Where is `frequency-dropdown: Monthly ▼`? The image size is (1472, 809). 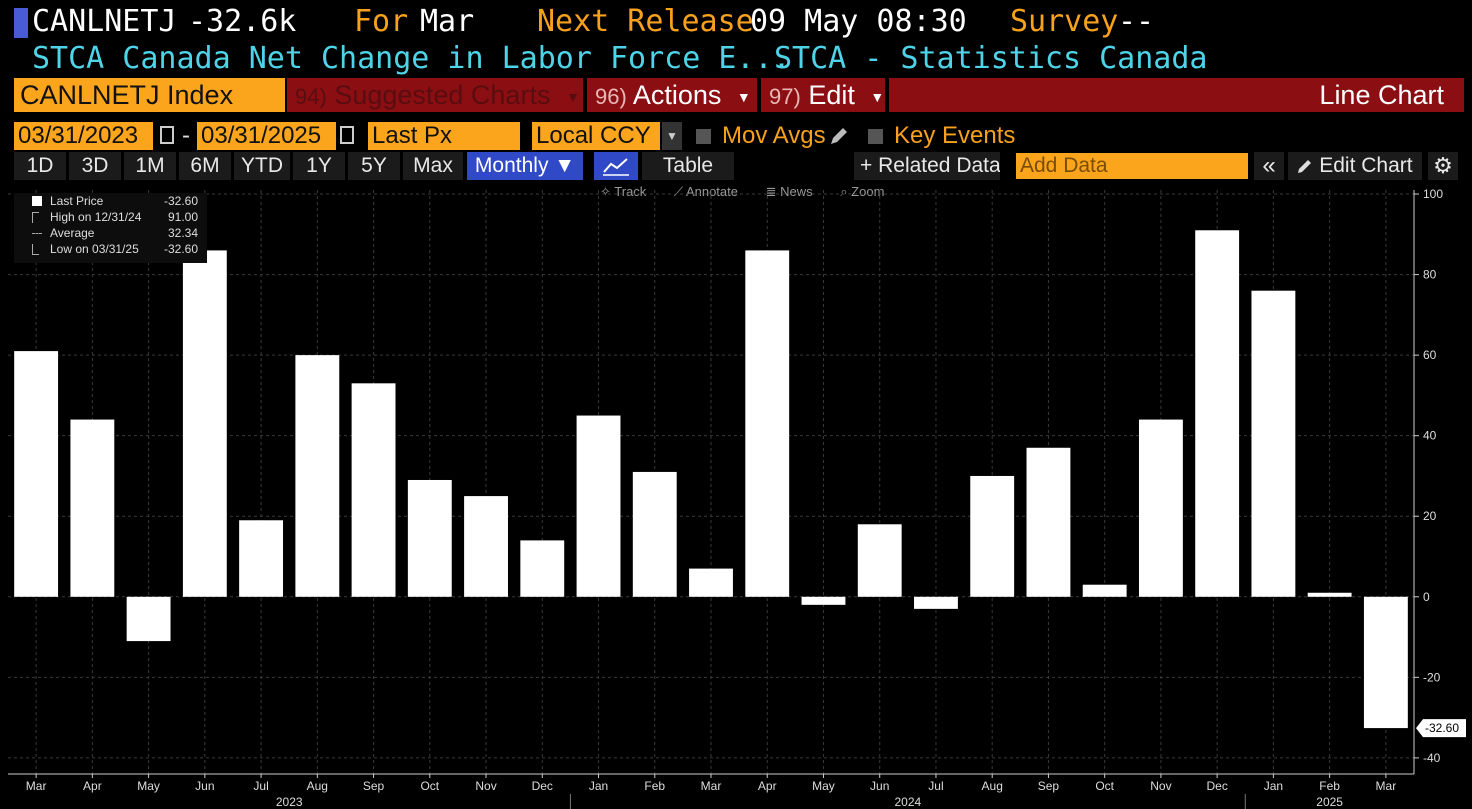
frequency-dropdown: Monthly ▼ is located at coordinates (525, 166).